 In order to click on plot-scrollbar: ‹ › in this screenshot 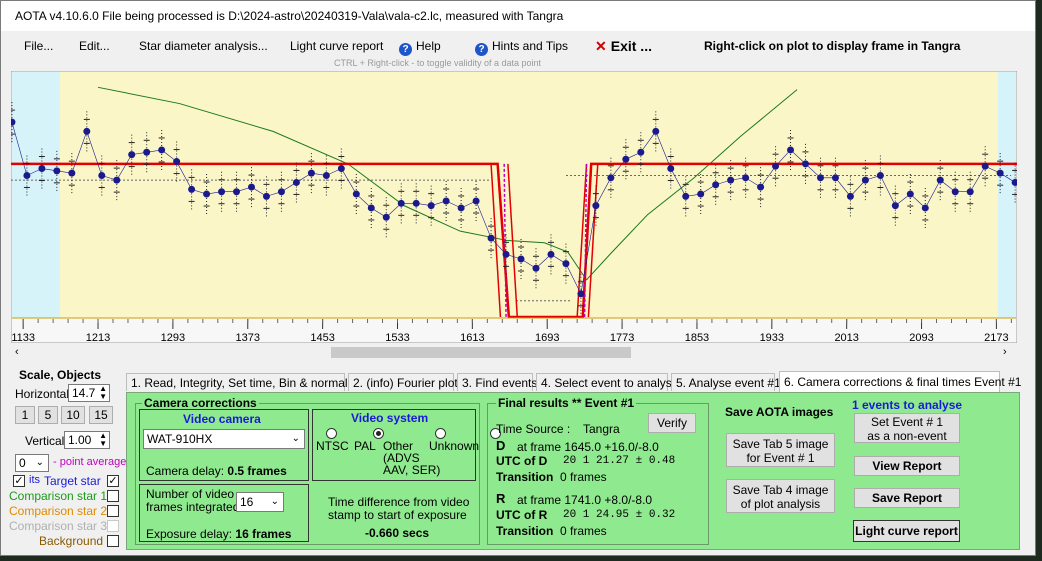, I will do `click(514, 353)`.